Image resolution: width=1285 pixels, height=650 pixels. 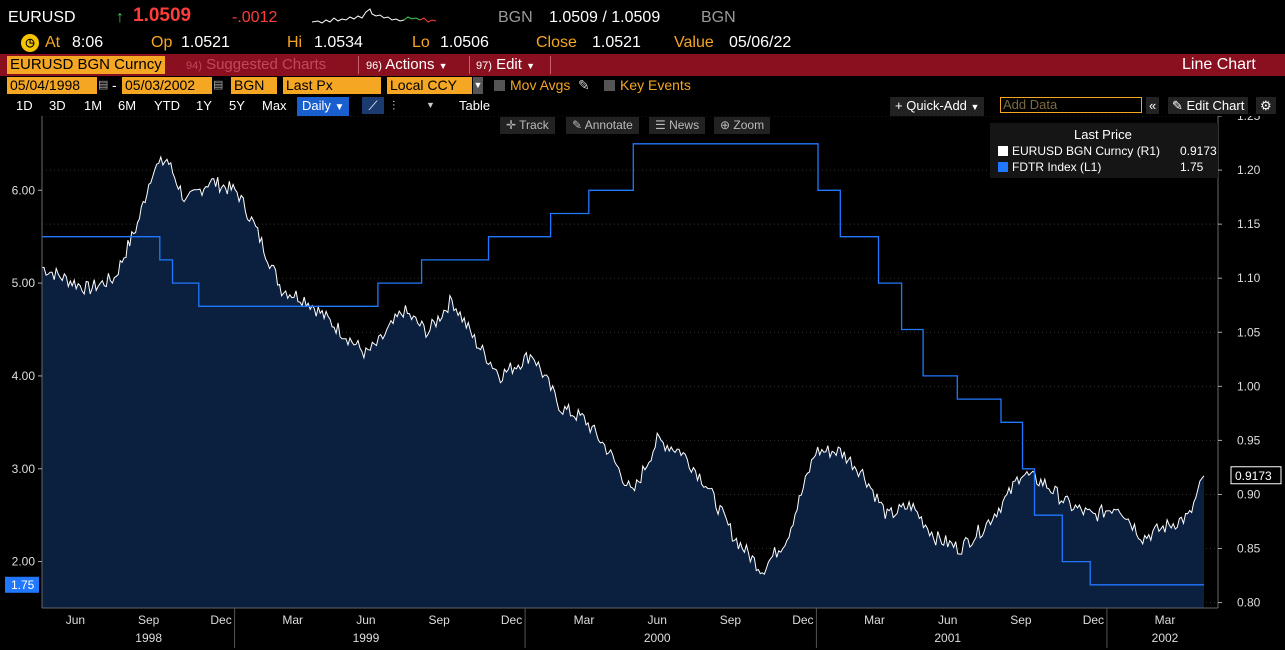 What do you see at coordinates (323, 106) in the screenshot?
I see `frequency-select: Daily ▼` at bounding box center [323, 106].